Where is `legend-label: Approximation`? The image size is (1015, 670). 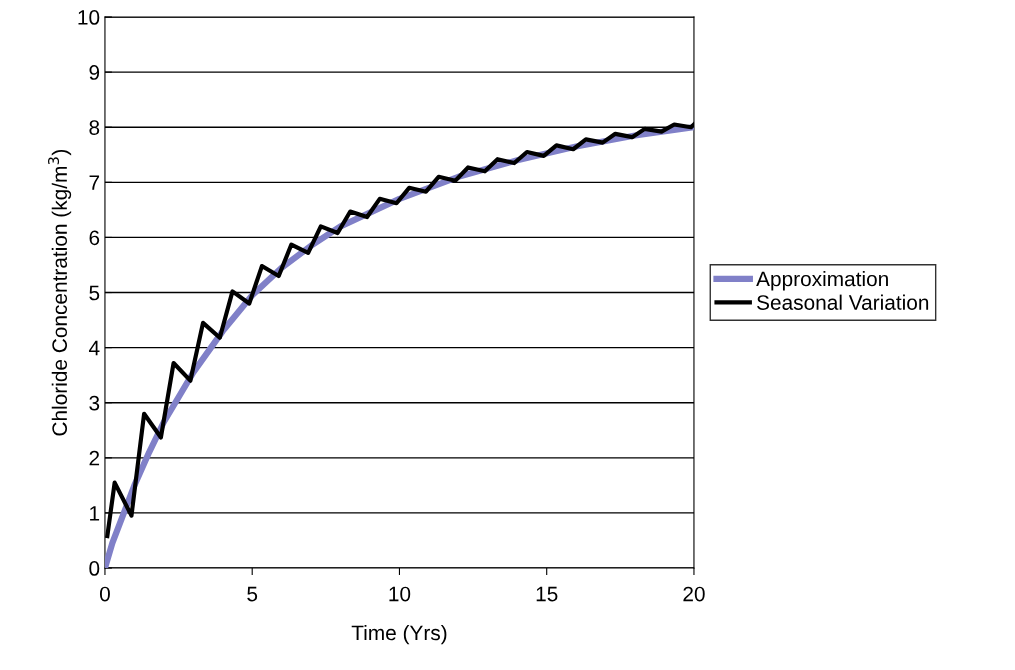
legend-label: Approximation is located at coordinates (822, 281).